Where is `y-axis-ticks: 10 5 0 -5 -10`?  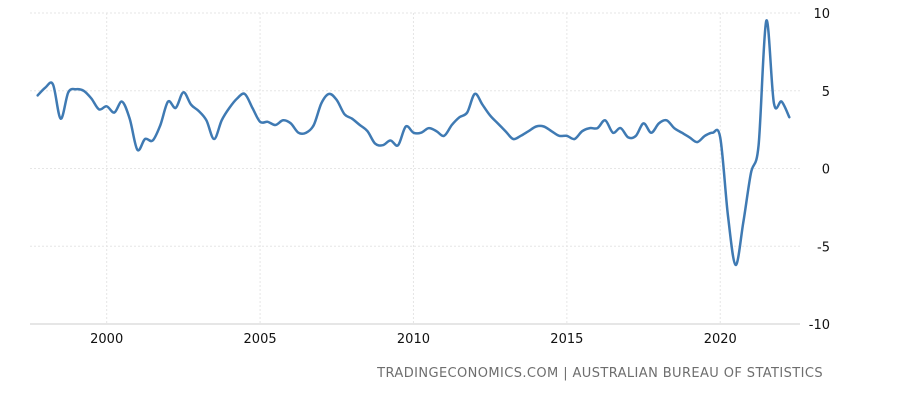 y-axis-ticks: 10 5 0 -5 -10 is located at coordinates (819, 170).